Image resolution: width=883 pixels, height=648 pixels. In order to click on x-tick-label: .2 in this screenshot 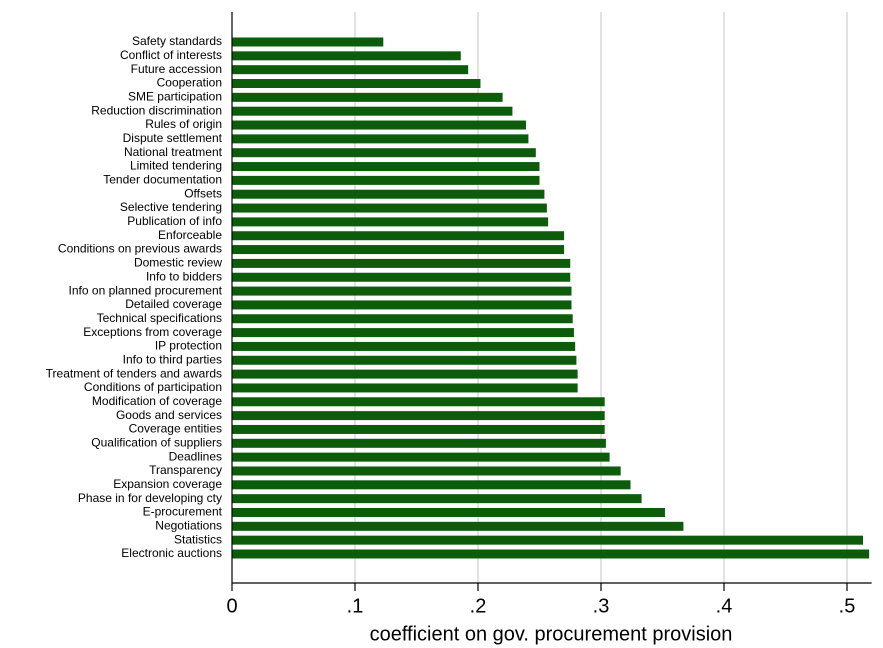, I will do `click(478, 606)`.